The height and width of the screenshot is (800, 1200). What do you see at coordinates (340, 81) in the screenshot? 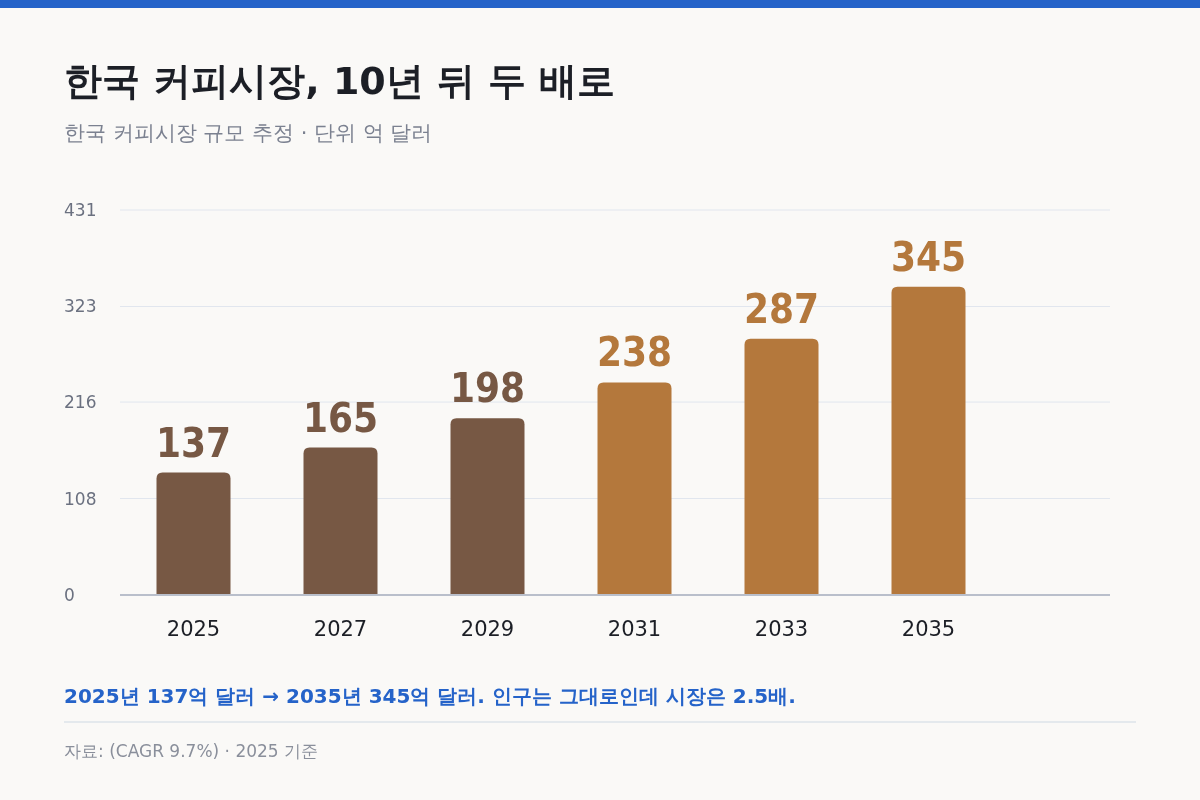
I see `chart-title: 한국 커피시장, 10년 뒤 두 배로` at bounding box center [340, 81].